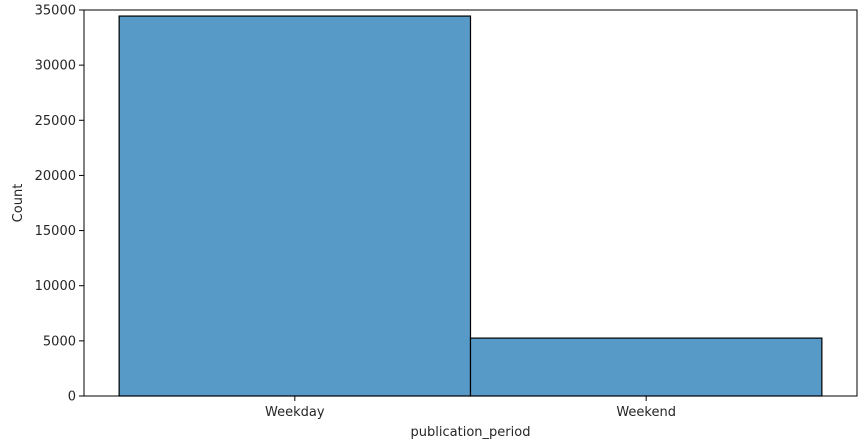 The image size is (868, 448). Describe the element at coordinates (55, 176) in the screenshot. I see `y-tick-label: 20000` at that location.